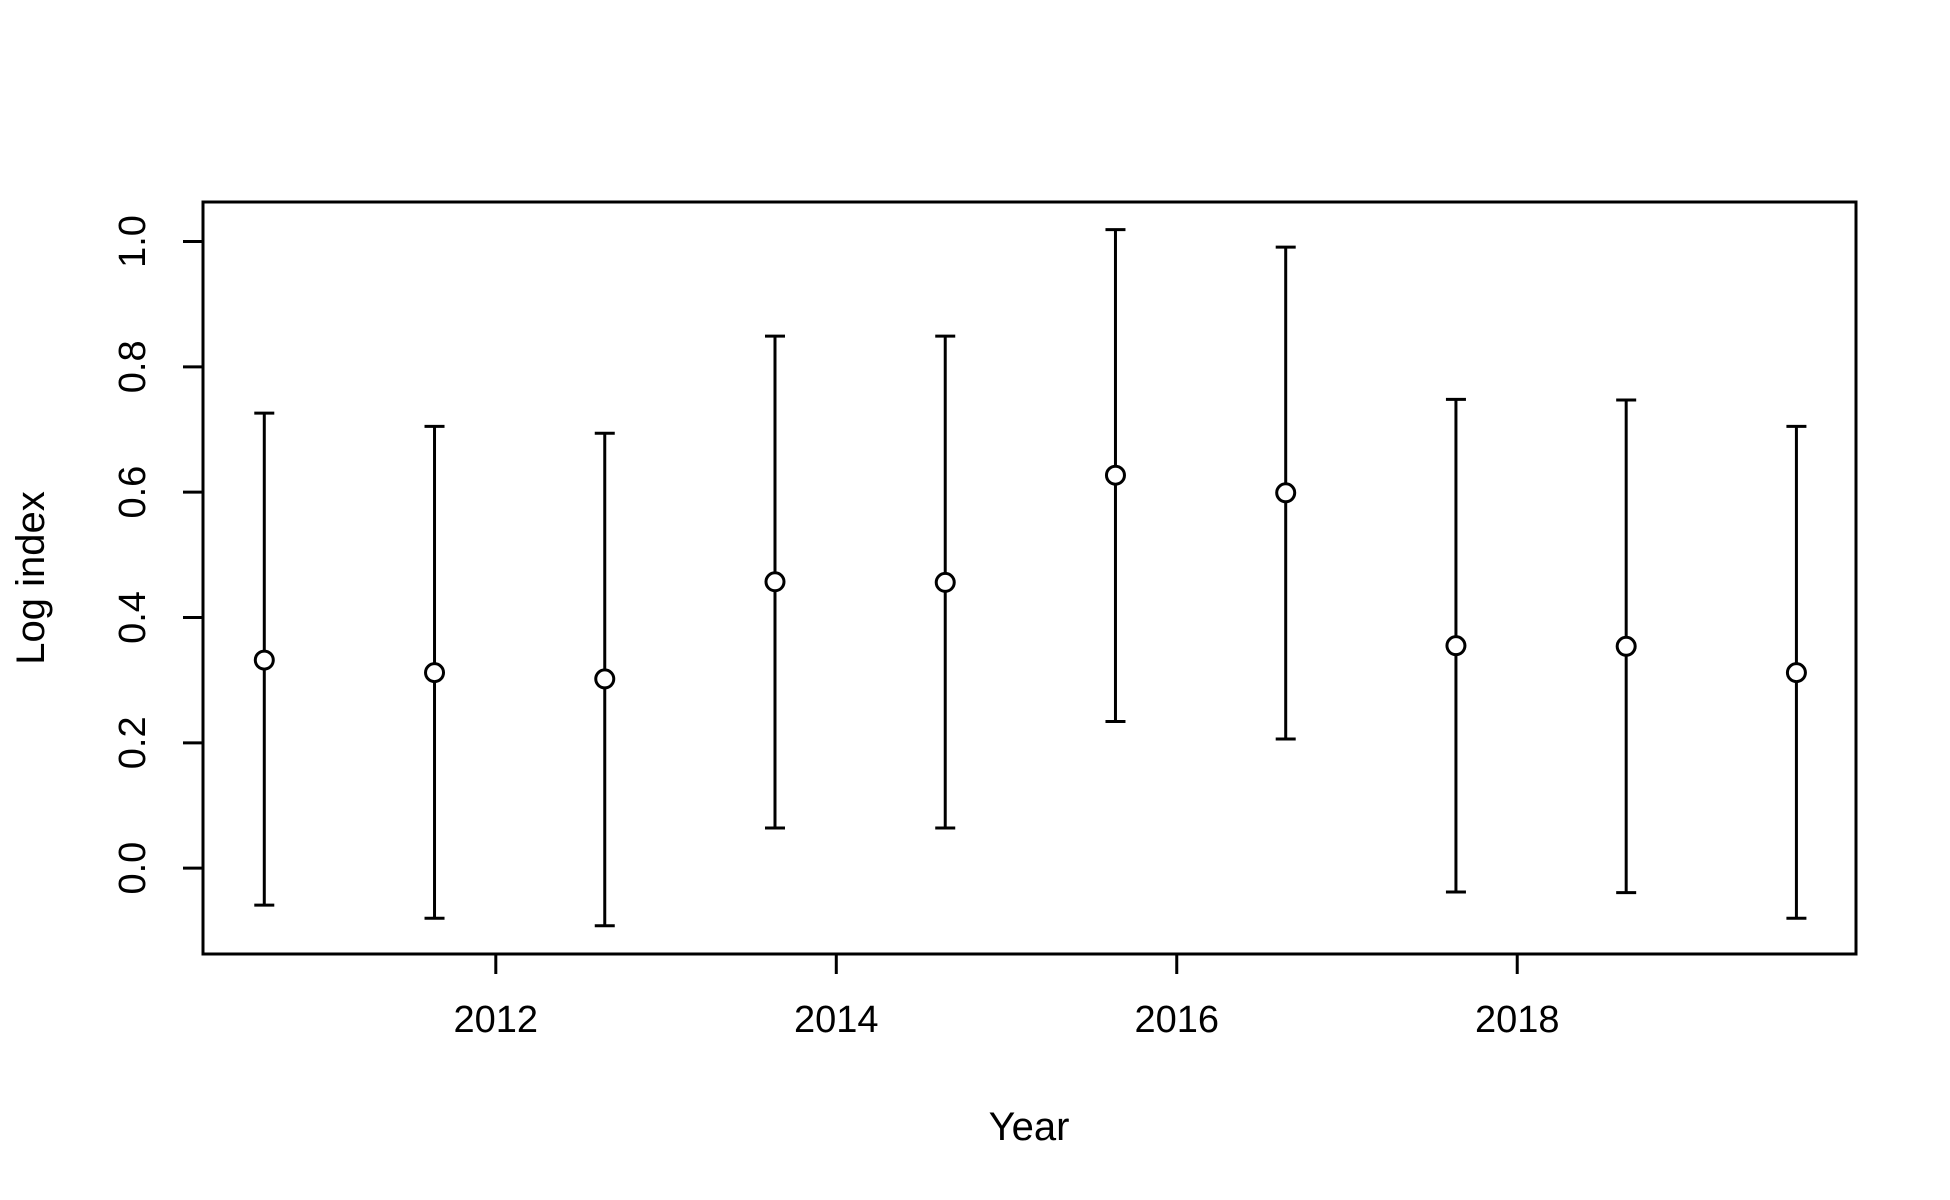 The height and width of the screenshot is (1200, 1950). Describe the element at coordinates (1029, 1127) in the screenshot. I see `x-axis-label: Year` at that location.